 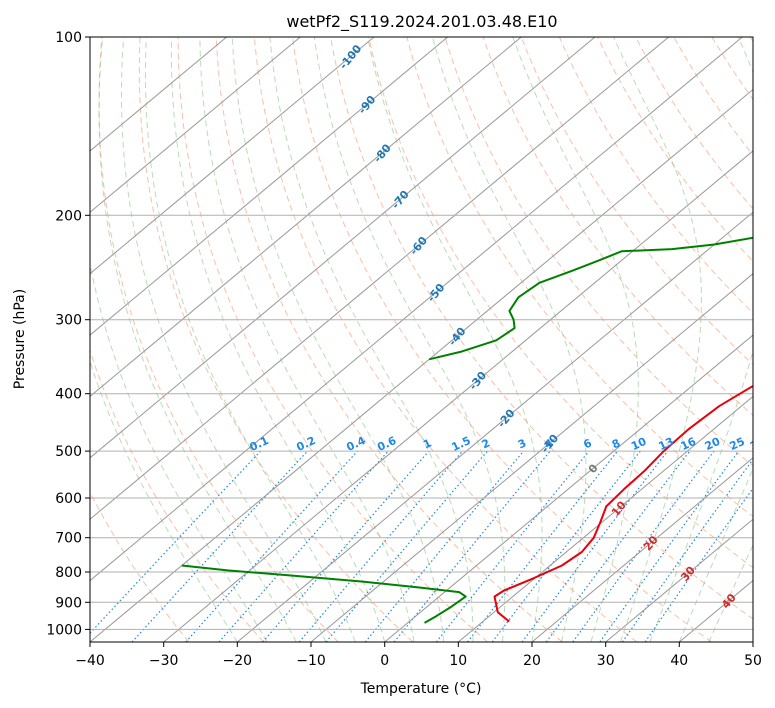 What do you see at coordinates (68, 38) in the screenshot?
I see `y-tick-label: 100` at bounding box center [68, 38].